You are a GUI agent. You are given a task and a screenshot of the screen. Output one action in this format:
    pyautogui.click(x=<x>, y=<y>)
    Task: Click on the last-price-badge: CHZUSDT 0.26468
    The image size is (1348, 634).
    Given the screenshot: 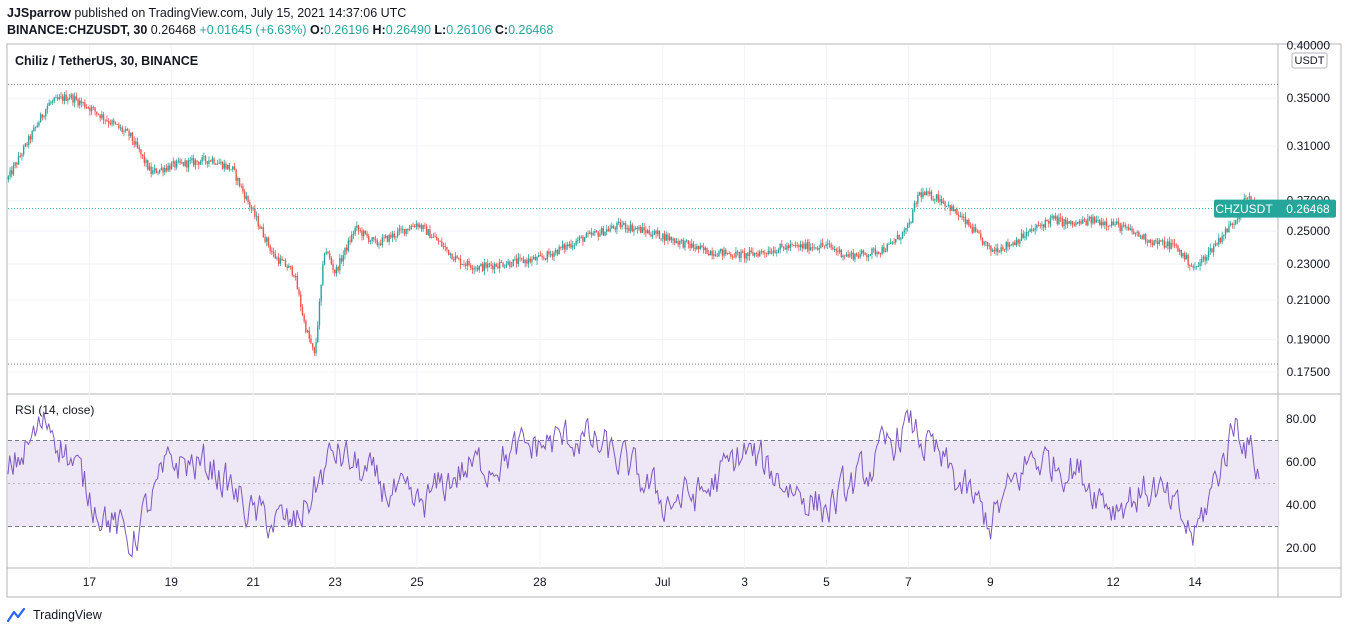 What is the action you would take?
    pyautogui.click(x=1275, y=208)
    